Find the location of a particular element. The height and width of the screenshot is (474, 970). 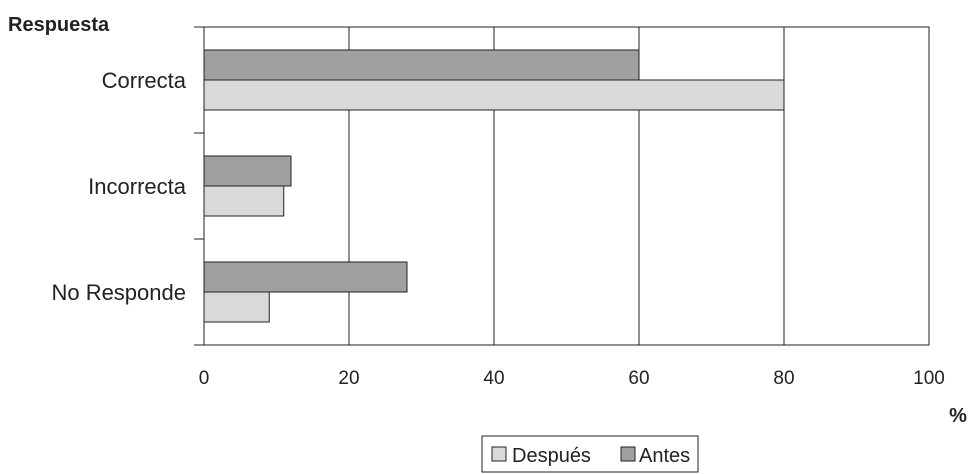

legend-box is located at coordinates (590, 454).